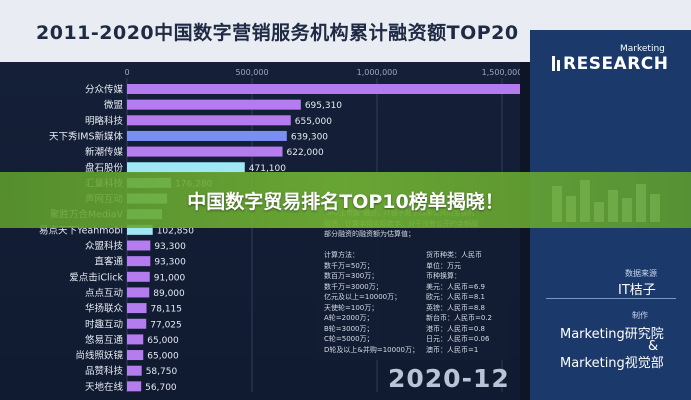 The width and height of the screenshot is (691, 400). What do you see at coordinates (309, 137) in the screenshot?
I see `value-label-3: 639,300` at bounding box center [309, 137].